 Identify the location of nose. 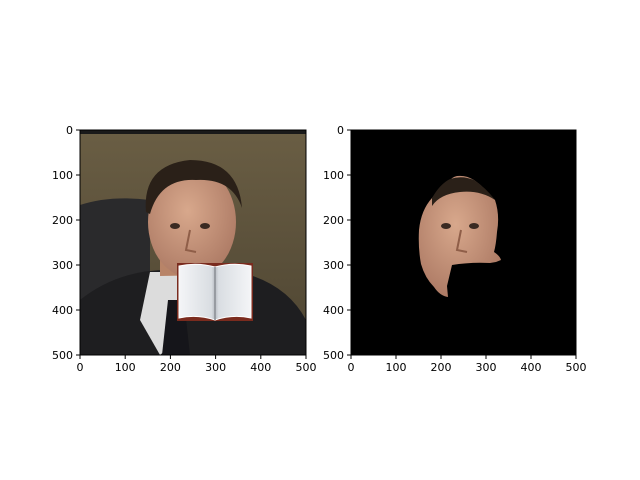
(190, 241).